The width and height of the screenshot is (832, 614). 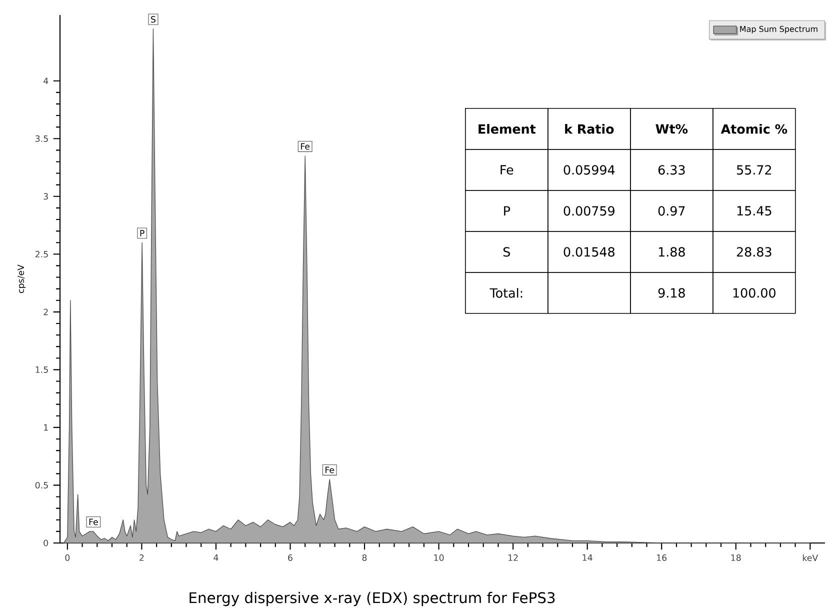 I want to click on annotation: 6.33, so click(x=671, y=170).